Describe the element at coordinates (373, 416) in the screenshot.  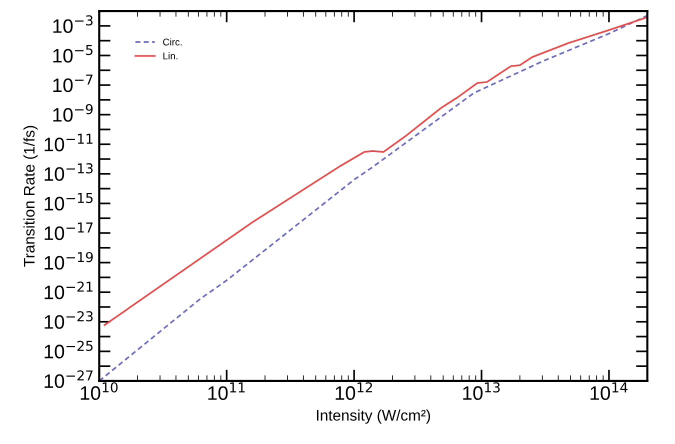
I see `x-axis-title: Intensity (W/cm²)` at that location.